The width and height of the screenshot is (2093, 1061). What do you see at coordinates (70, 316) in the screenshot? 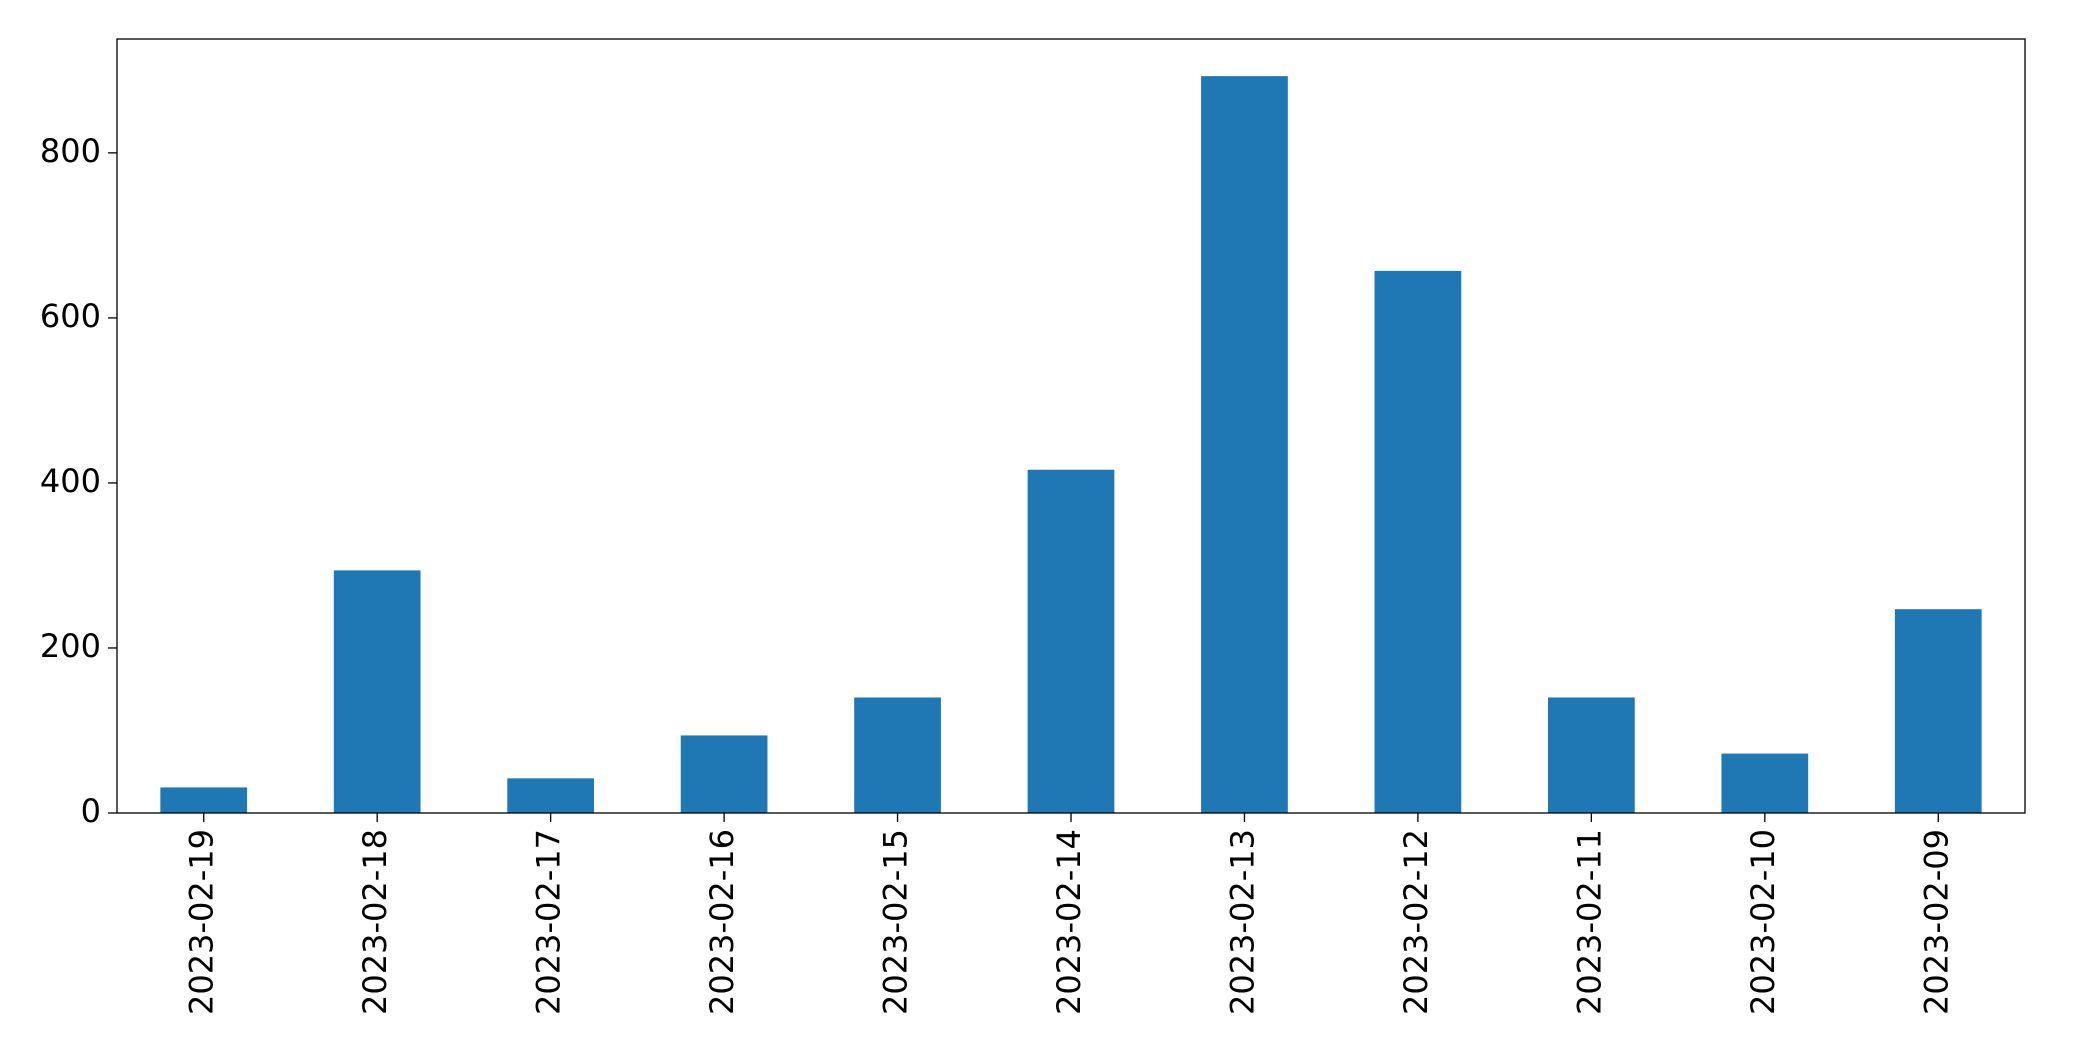
I see `y-tick-label: 600` at bounding box center [70, 316].